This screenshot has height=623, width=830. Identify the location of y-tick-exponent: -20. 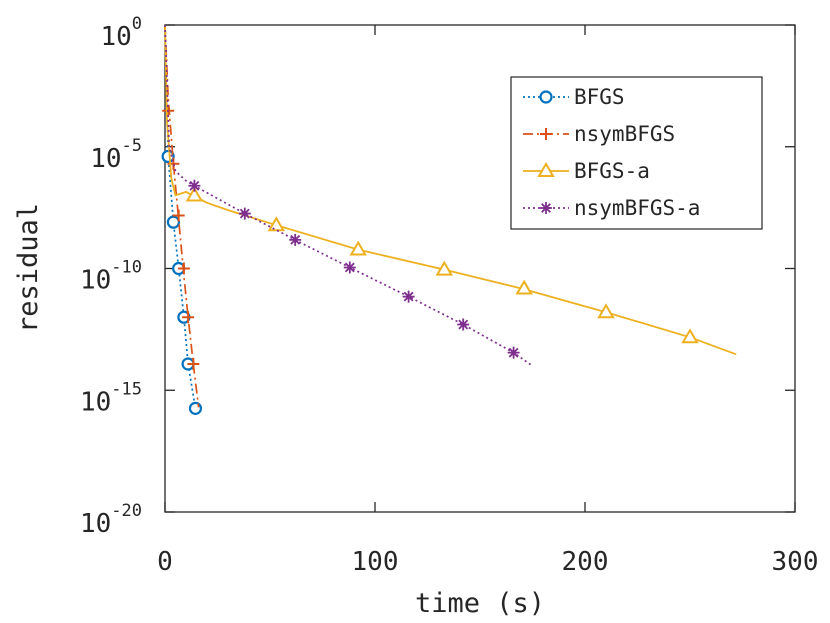
(126, 511).